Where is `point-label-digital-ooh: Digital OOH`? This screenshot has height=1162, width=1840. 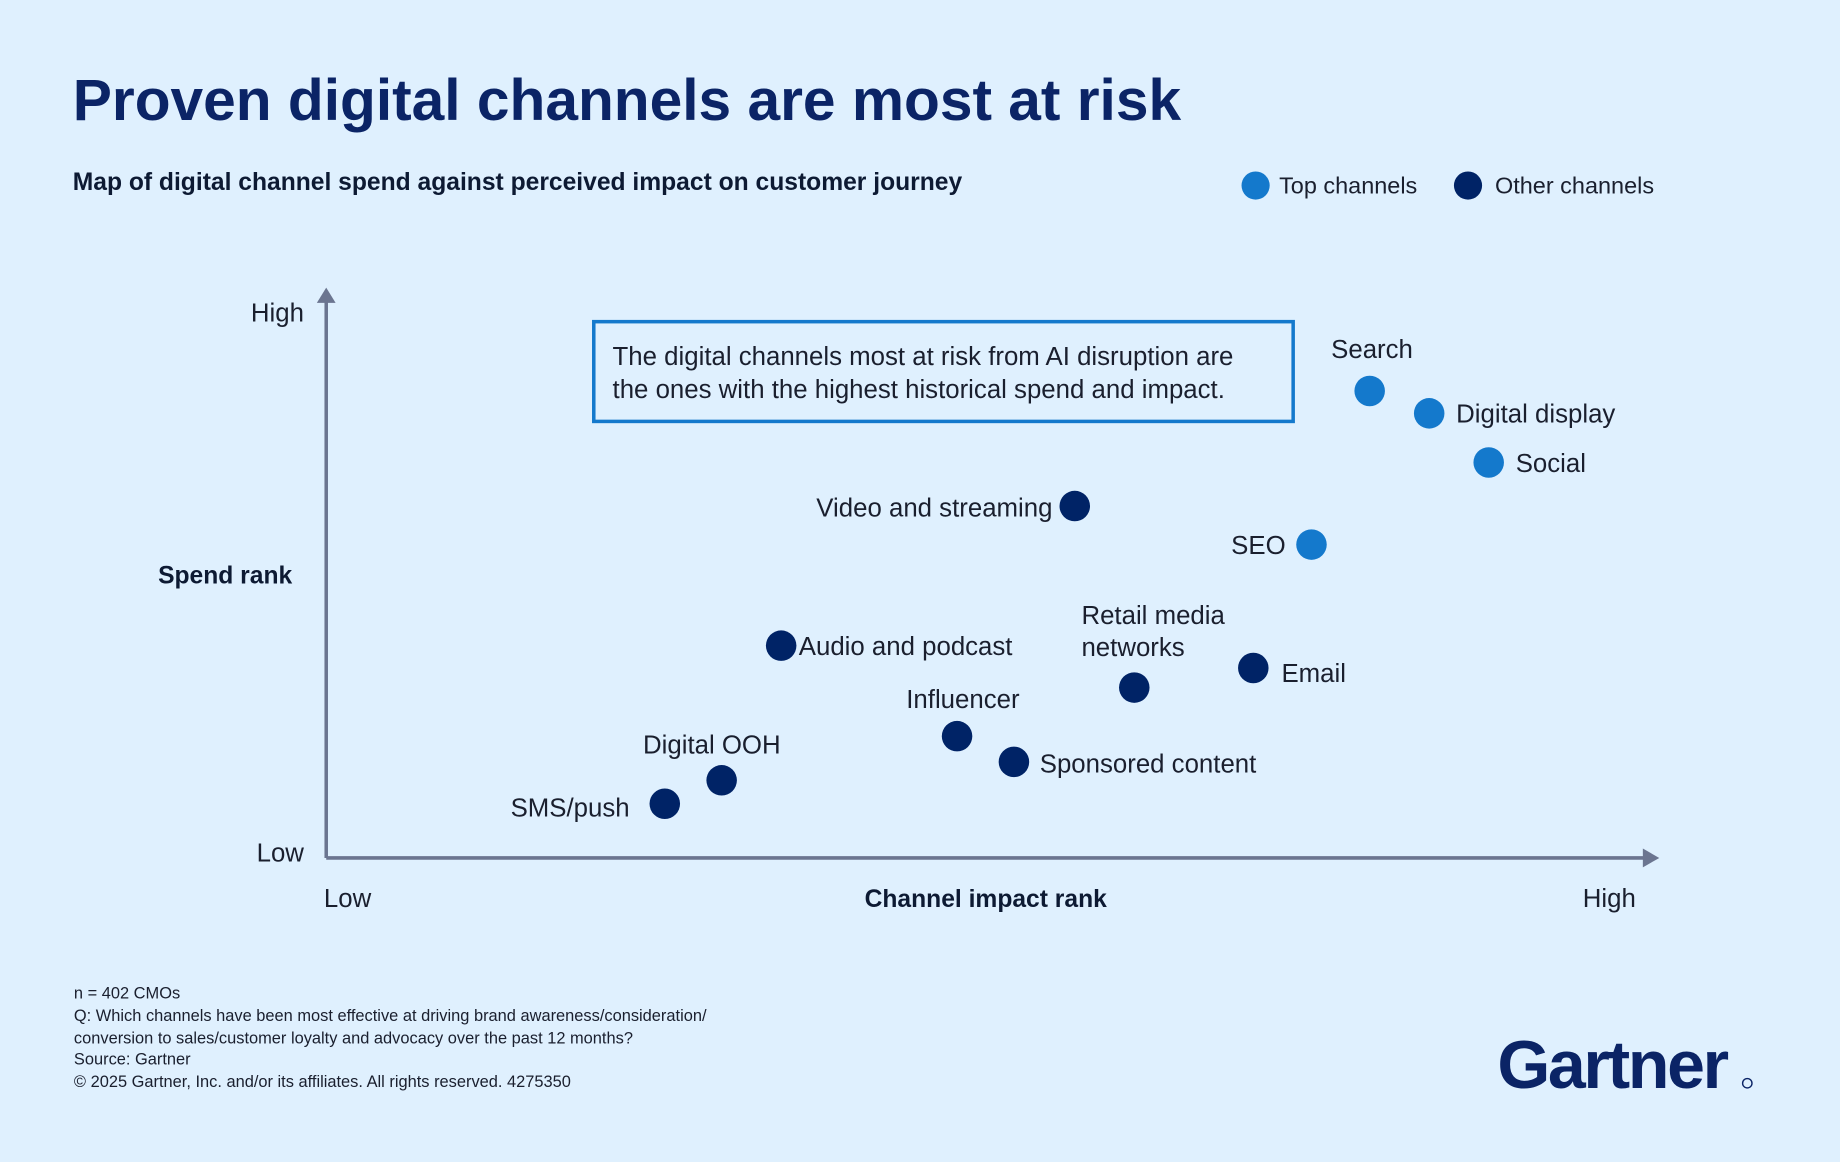
point-label-digital-ooh: Digital OOH is located at coordinates (712, 745).